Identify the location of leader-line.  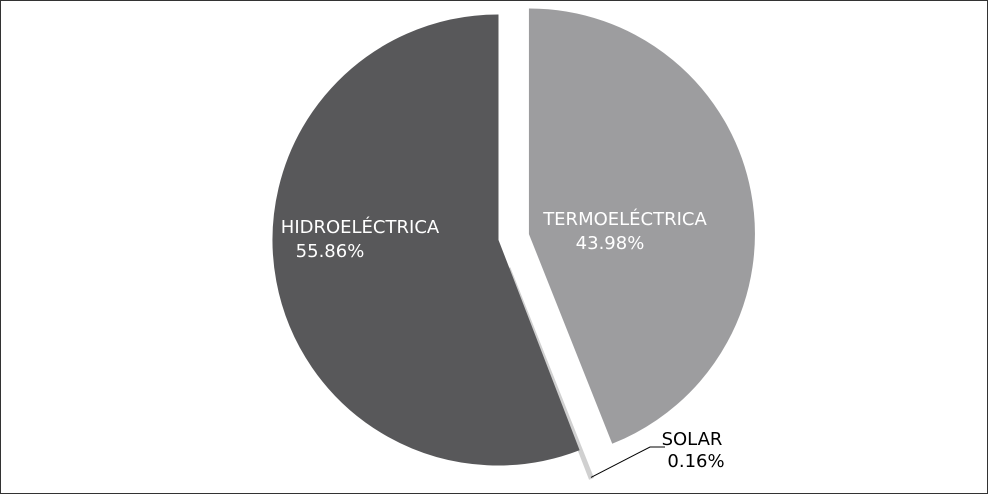
(627, 462).